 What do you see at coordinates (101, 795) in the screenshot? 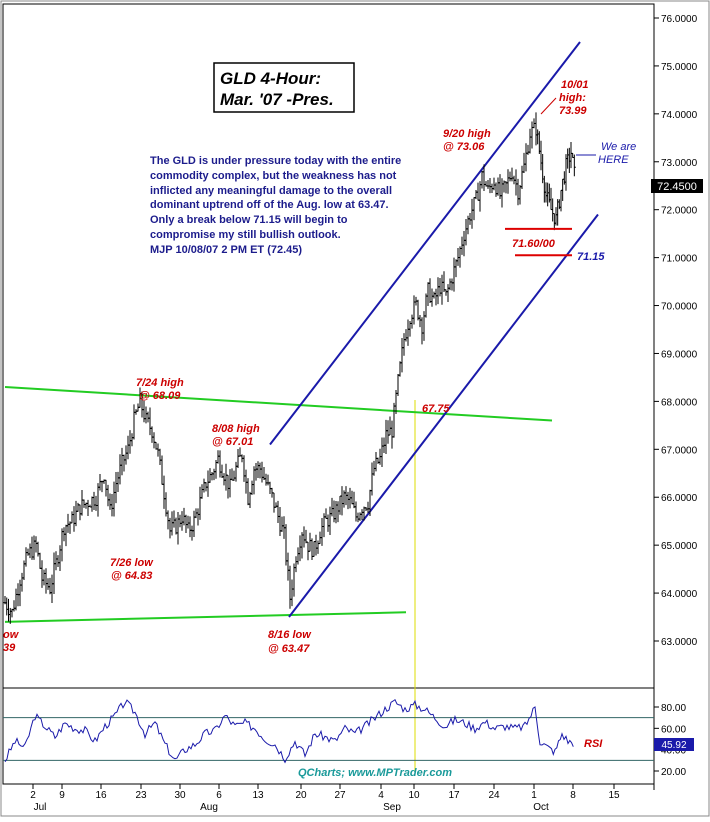
I see `x-tick-label: 16` at bounding box center [101, 795].